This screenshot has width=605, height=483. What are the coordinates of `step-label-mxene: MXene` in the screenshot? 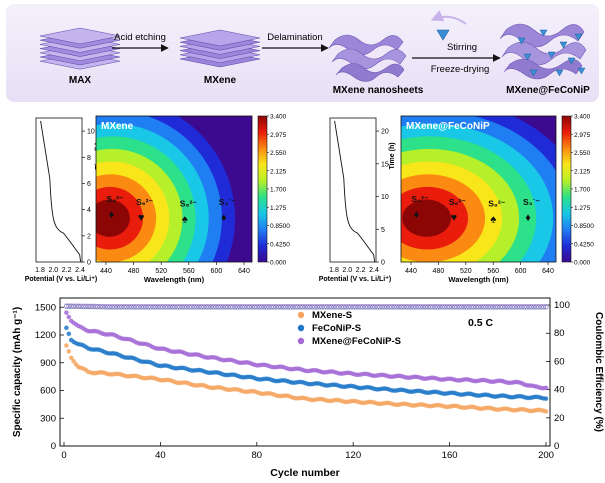 It's located at (220, 80).